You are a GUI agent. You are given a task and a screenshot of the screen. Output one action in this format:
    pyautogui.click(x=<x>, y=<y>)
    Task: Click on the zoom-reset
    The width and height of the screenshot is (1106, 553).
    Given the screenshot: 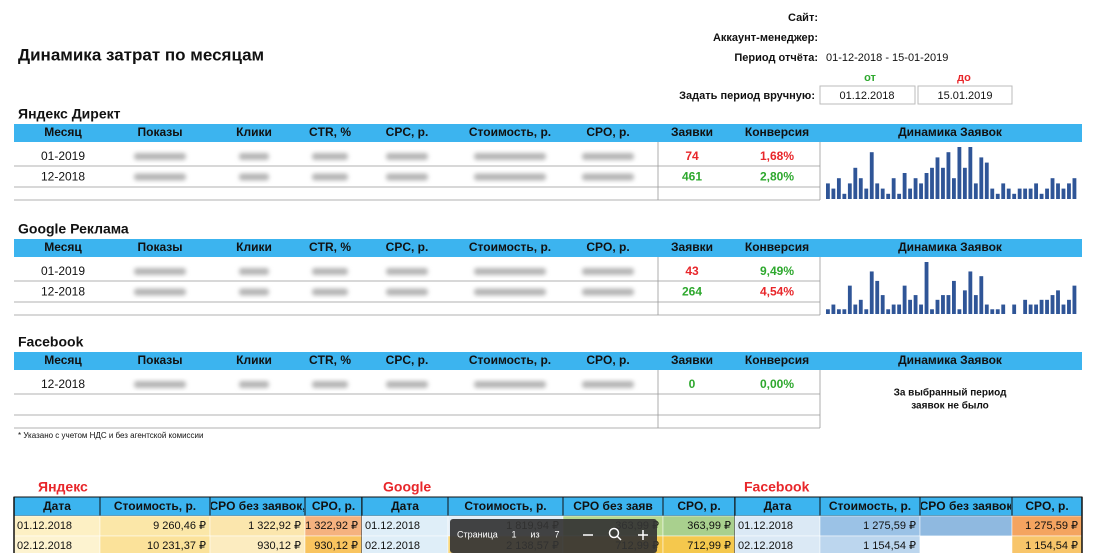 What is the action you would take?
    pyautogui.click(x=616, y=535)
    